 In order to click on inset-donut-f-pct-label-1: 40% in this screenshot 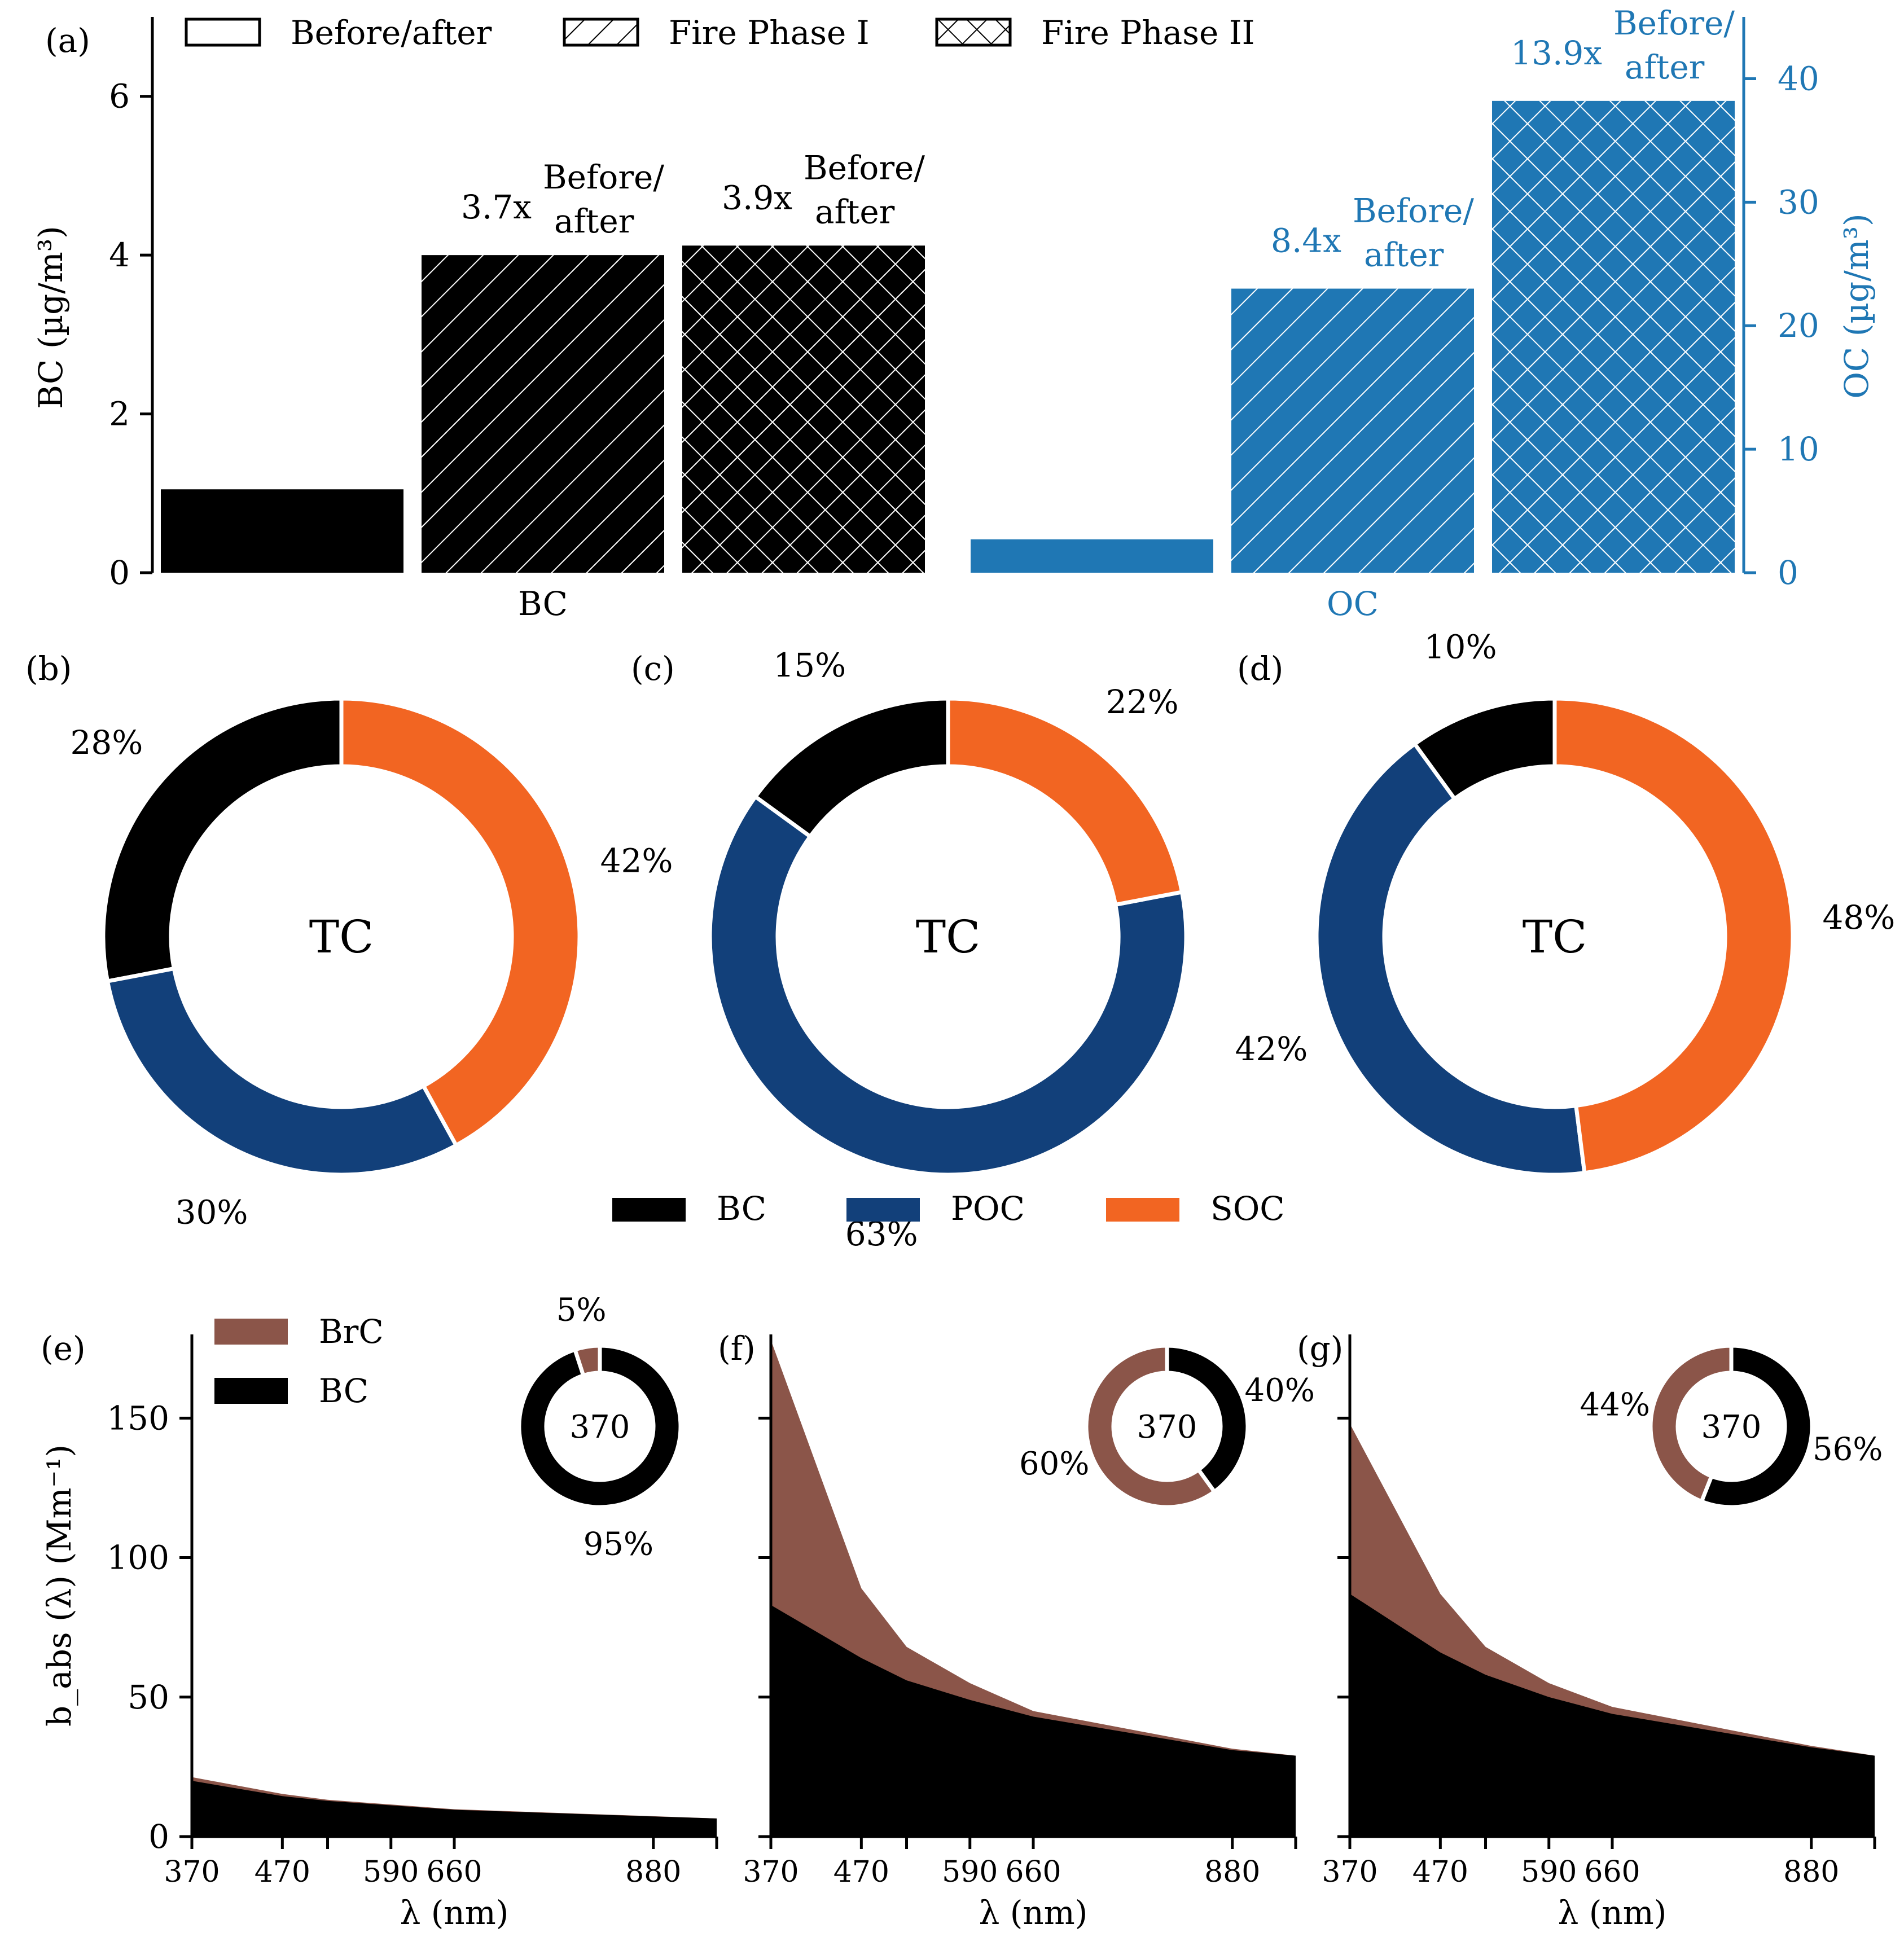, I will do `click(1279, 1391)`.